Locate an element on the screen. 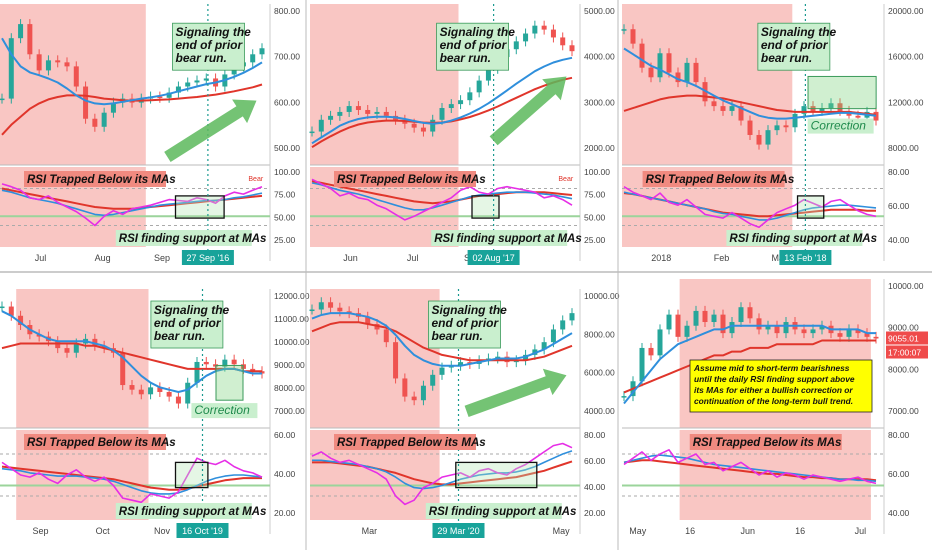  assumption-note-box is located at coordinates (781, 386).